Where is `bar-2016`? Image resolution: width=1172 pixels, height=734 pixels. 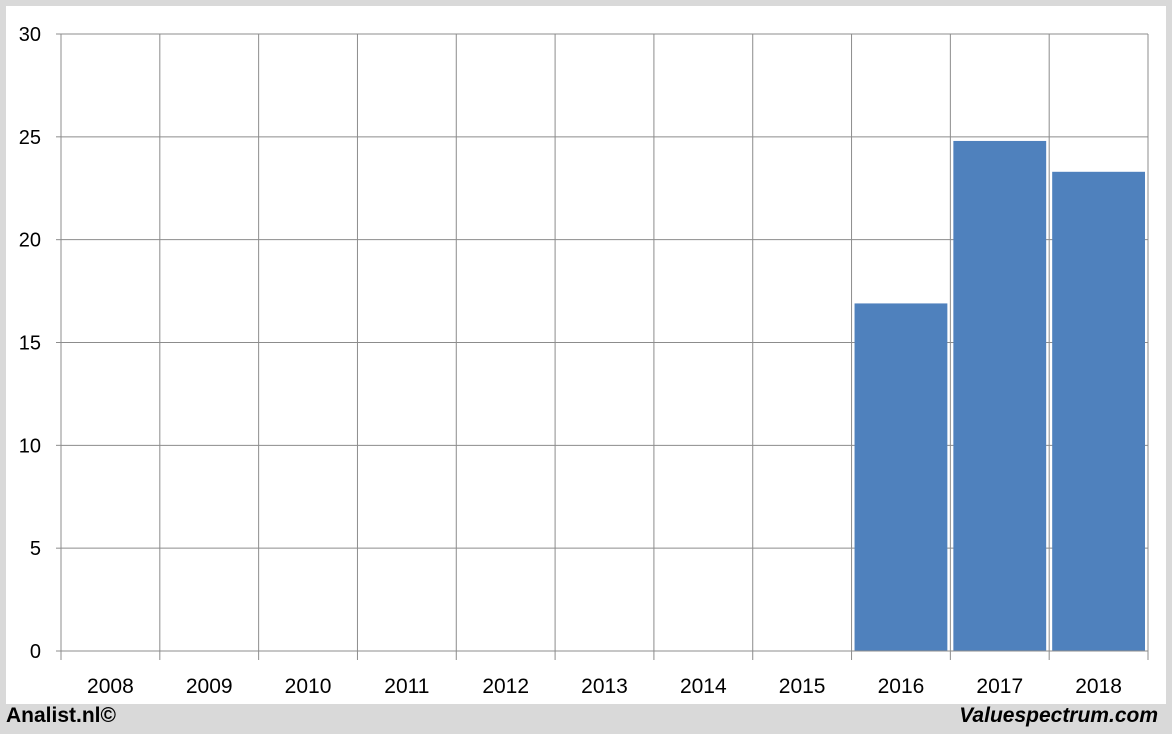 bar-2016 is located at coordinates (901, 477).